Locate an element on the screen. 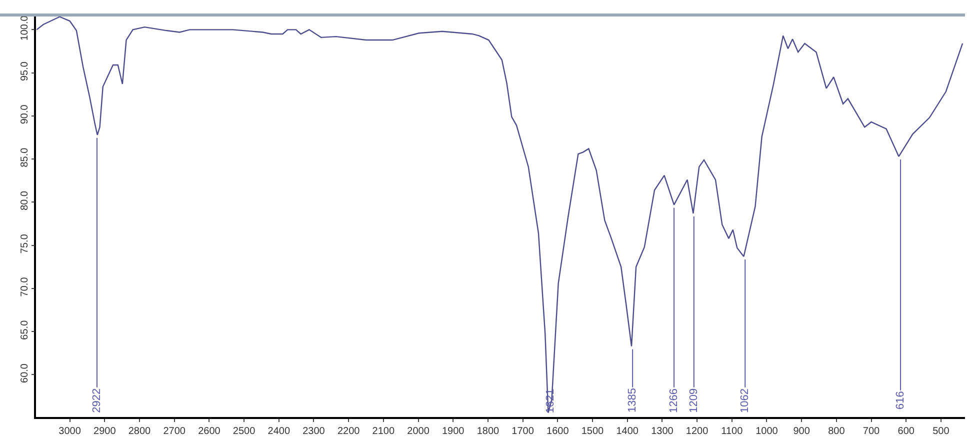 The width and height of the screenshot is (967, 441). y-tick-label: 90.0 is located at coordinates (24, 114).